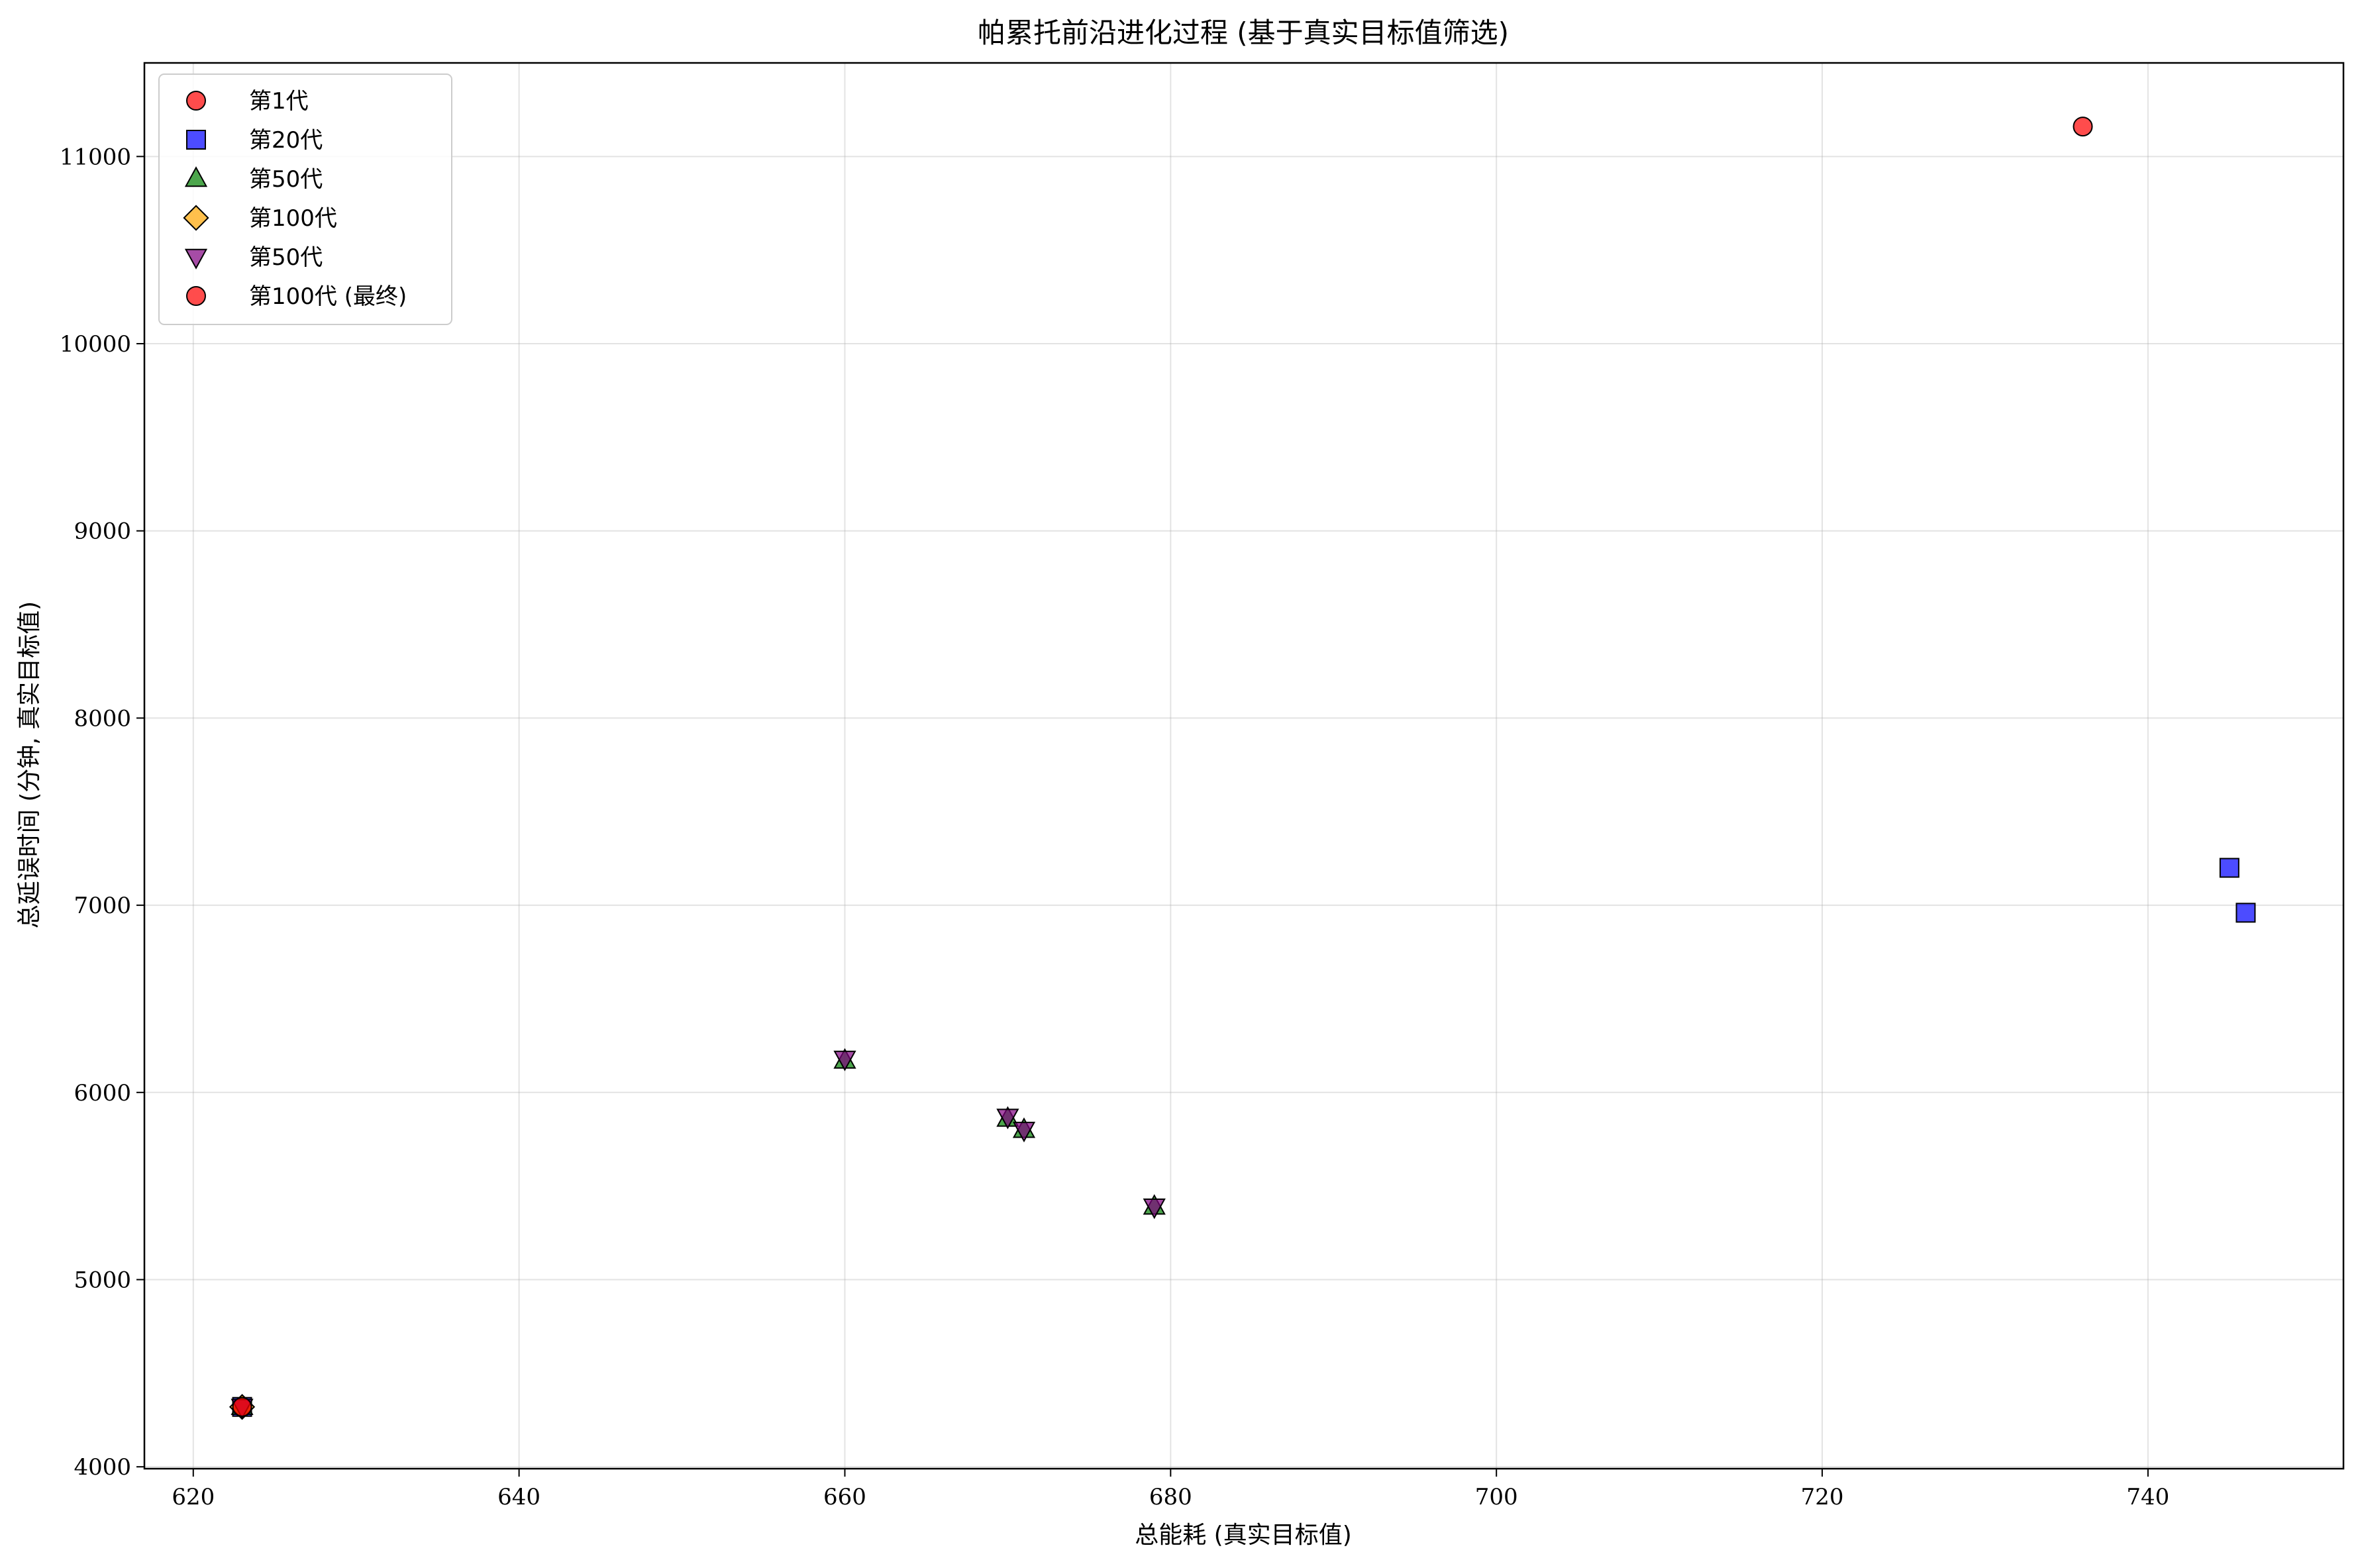 Image resolution: width=2362 pixels, height=1568 pixels. I want to click on x-tick-label: 640, so click(518, 1497).